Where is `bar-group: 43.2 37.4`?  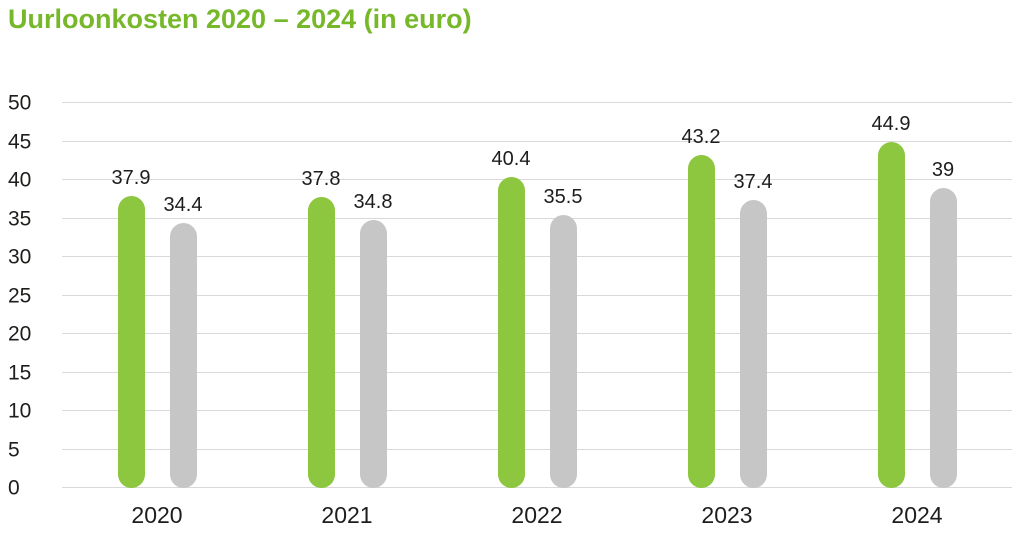 bar-group: 43.2 37.4 is located at coordinates (727, 295).